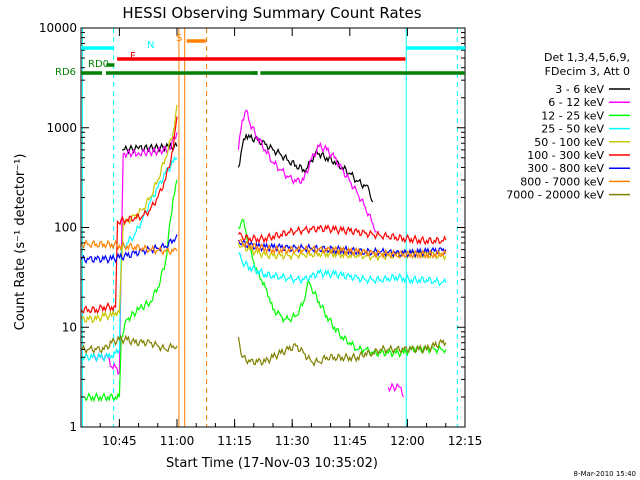 The height and width of the screenshot is (480, 640). I want to click on legend-entry-label: 300 - 800 keV, so click(565, 168).